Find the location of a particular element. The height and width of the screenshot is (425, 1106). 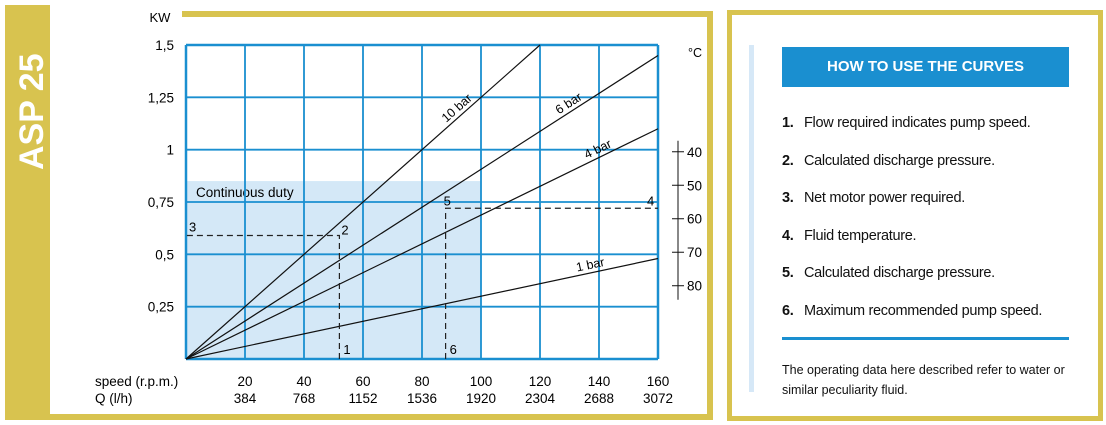

temp-tick-label: 40 is located at coordinates (694, 152).